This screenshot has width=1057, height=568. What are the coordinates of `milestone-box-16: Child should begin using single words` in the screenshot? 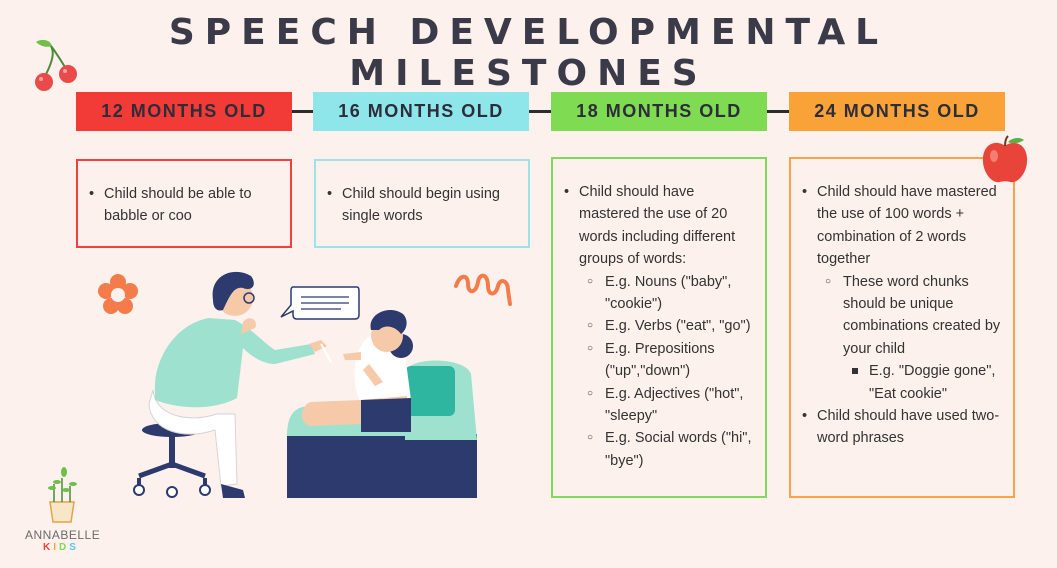 It's located at (422, 203).